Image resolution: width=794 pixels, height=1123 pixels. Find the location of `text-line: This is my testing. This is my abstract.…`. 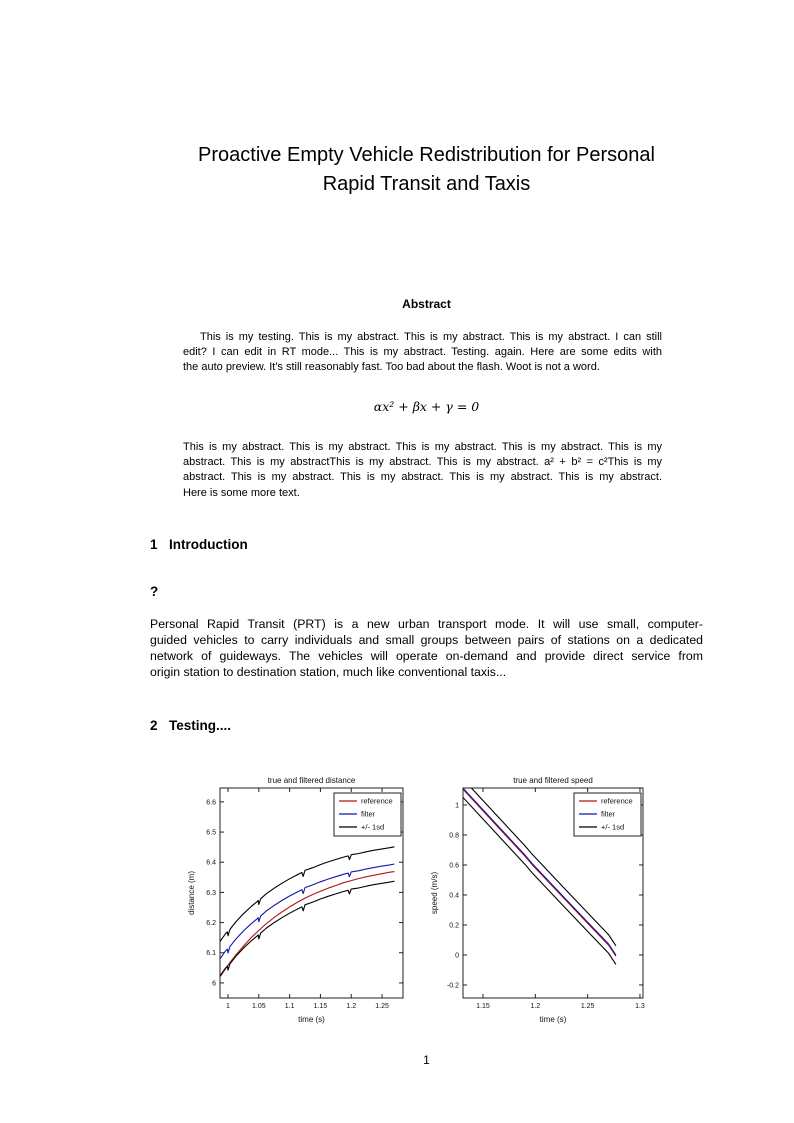

text-line: This is my testing. This is my abstract.… is located at coordinates (431, 337).